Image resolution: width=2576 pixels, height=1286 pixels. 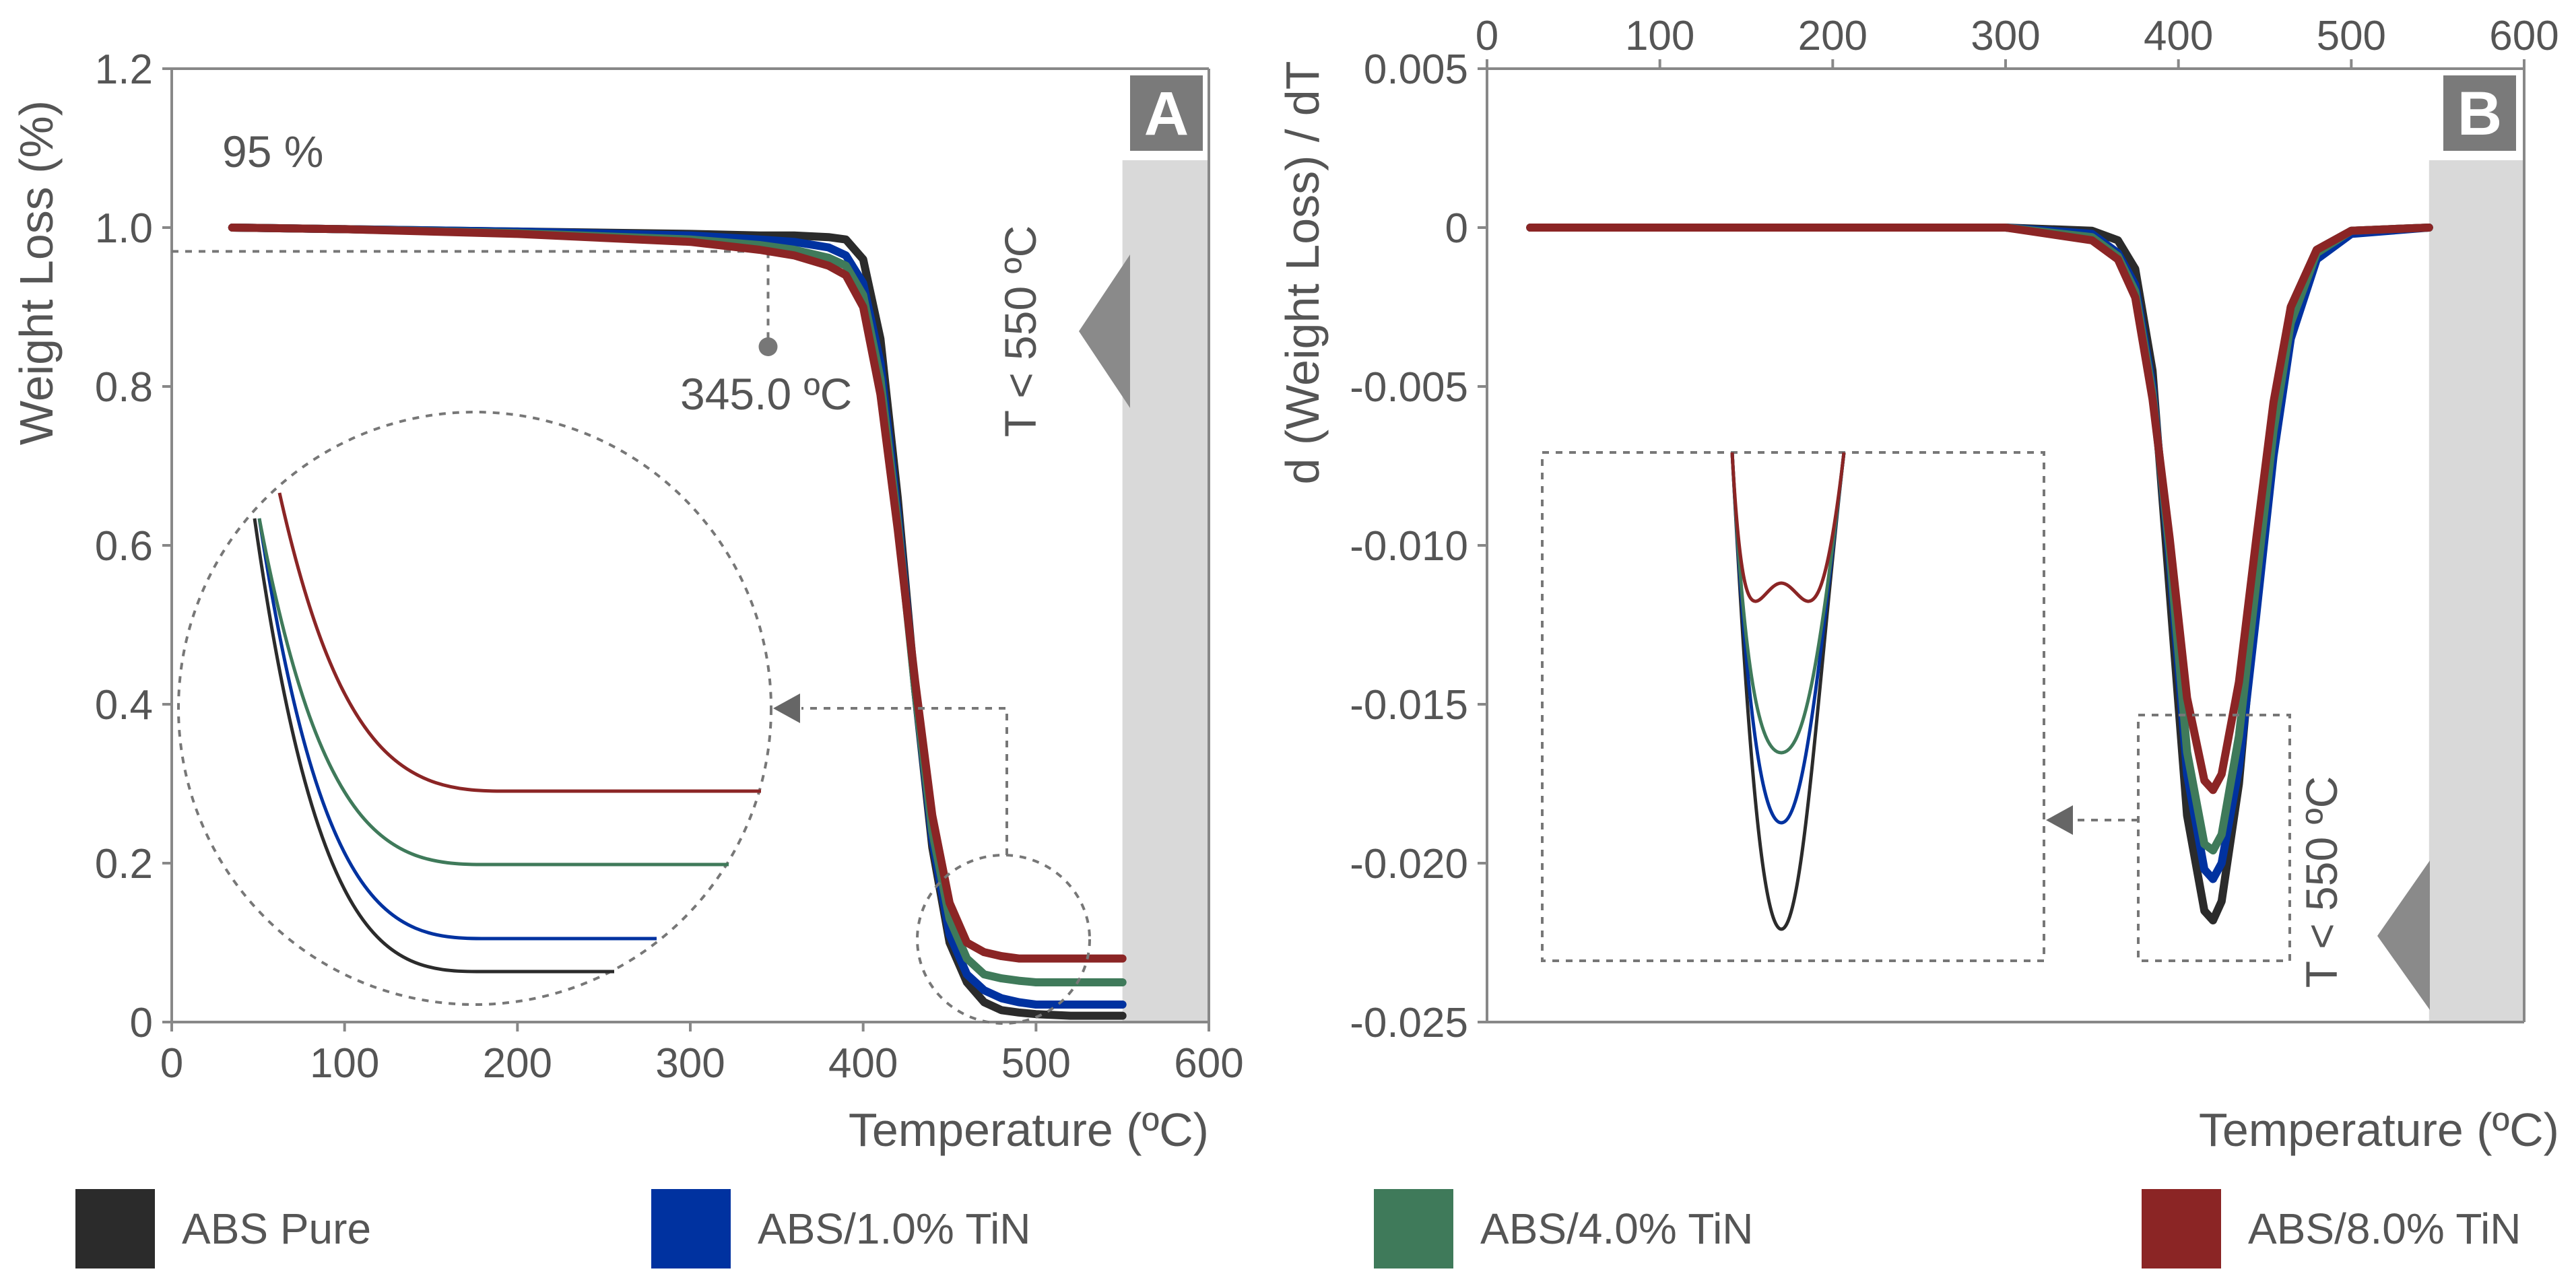 What do you see at coordinates (1165, 591) in the screenshot?
I see `panel-a-shaded-region` at bounding box center [1165, 591].